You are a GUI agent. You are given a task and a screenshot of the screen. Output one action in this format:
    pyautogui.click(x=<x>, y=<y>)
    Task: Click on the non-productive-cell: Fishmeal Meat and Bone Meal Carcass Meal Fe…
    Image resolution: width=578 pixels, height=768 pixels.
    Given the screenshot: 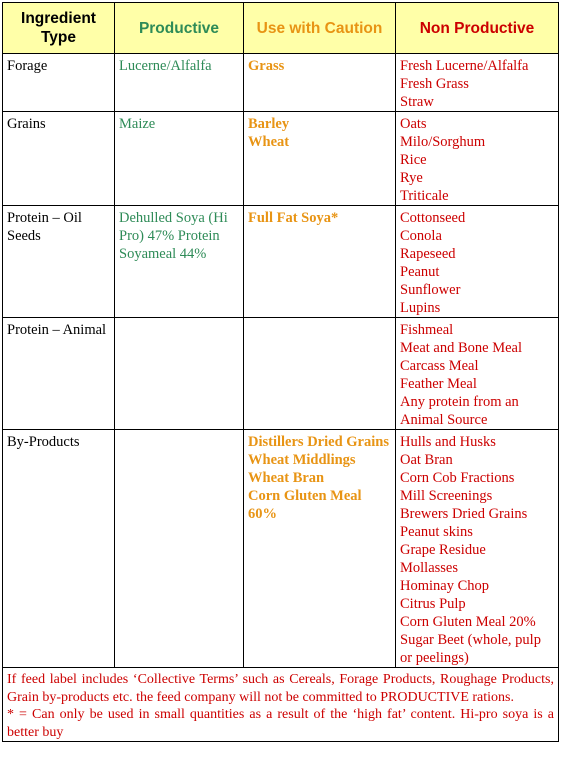 What is the action you would take?
    pyautogui.click(x=477, y=373)
    